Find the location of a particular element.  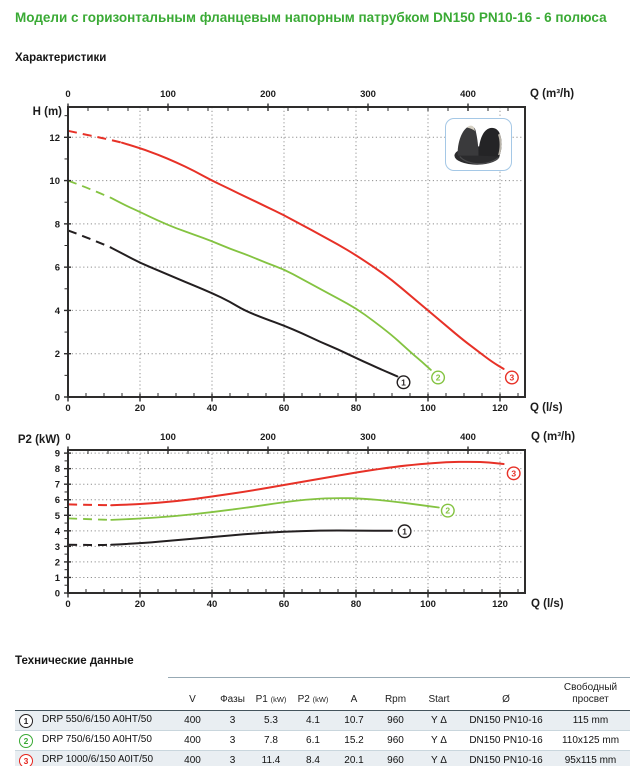

cell-p1: 5.3 is located at coordinates (271, 720).